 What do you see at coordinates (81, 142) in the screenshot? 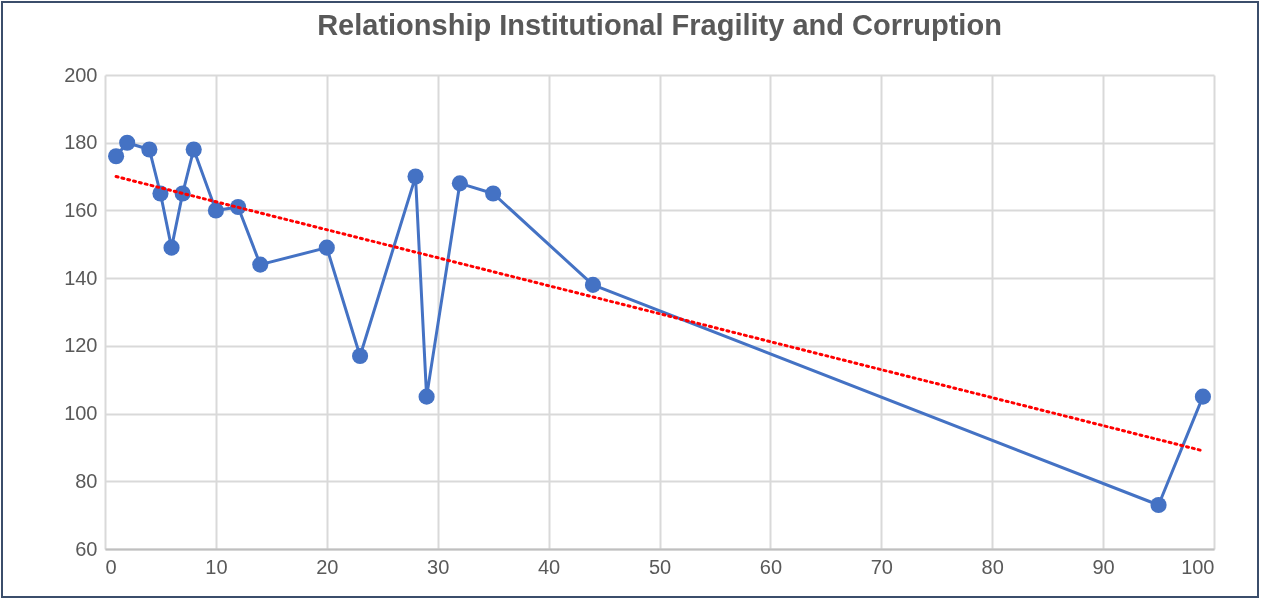
I see `y-tick-label: 180` at bounding box center [81, 142].